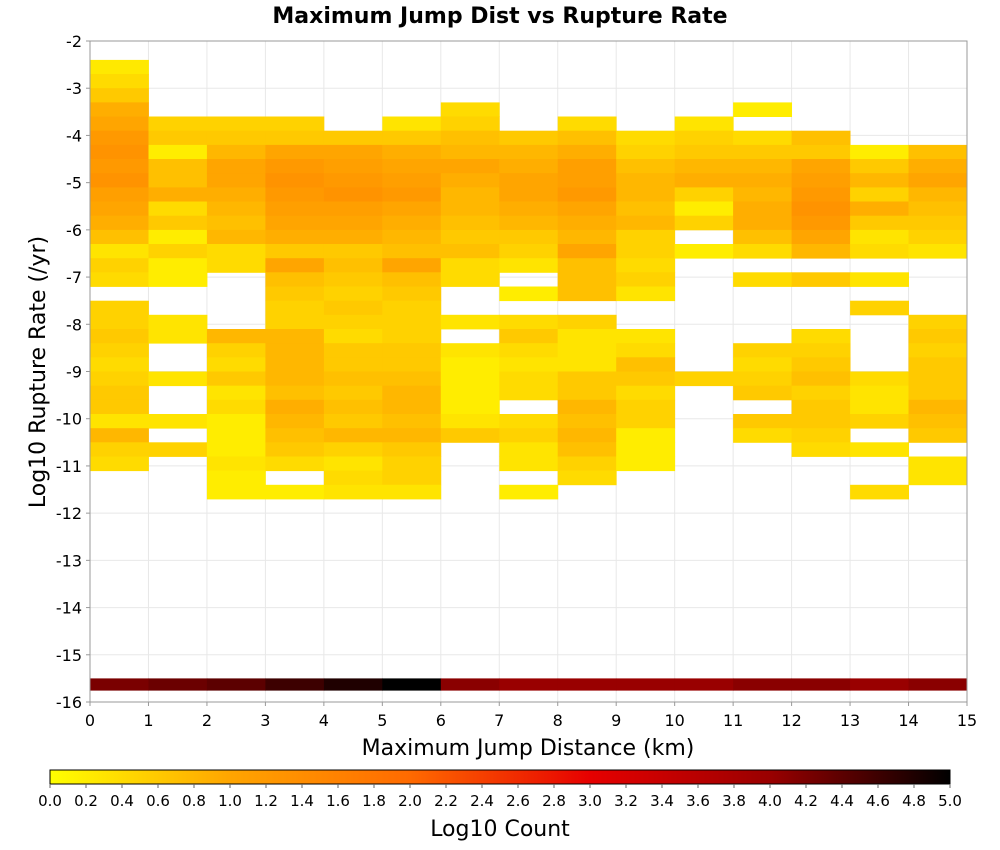 The height and width of the screenshot is (850, 1000). Describe the element at coordinates (662, 801) in the screenshot. I see `colorbar-tick-label: 3.4` at that location.